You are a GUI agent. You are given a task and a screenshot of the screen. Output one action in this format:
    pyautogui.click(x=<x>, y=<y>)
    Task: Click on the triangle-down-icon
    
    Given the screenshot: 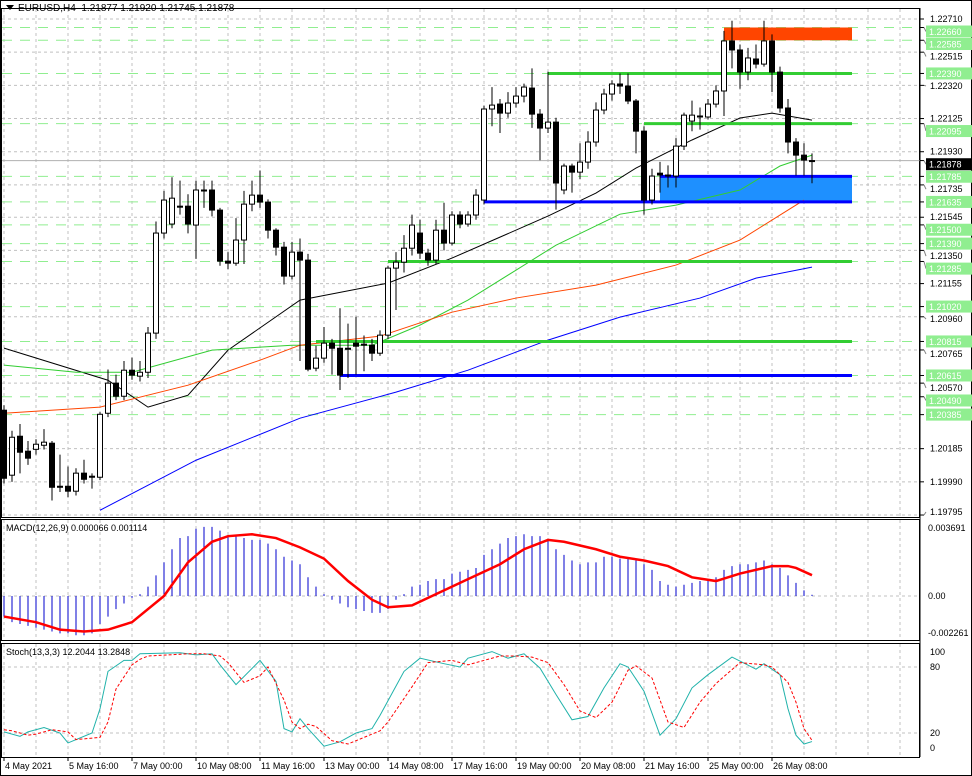 What is the action you would take?
    pyautogui.click(x=10, y=7)
    